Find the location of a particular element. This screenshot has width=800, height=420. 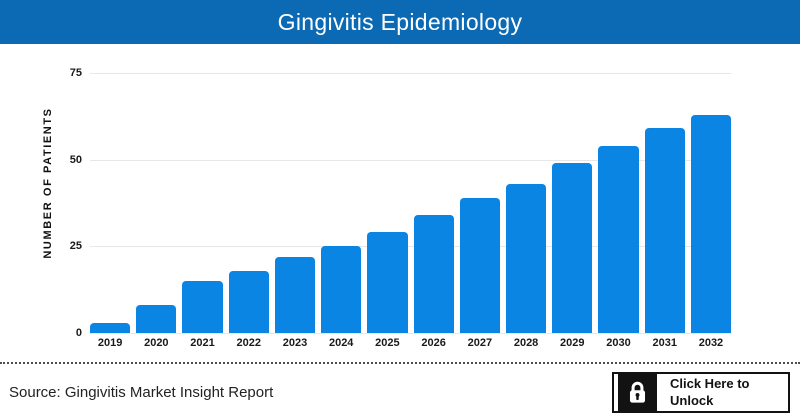

chart-bar-2023 is located at coordinates (295, 294).